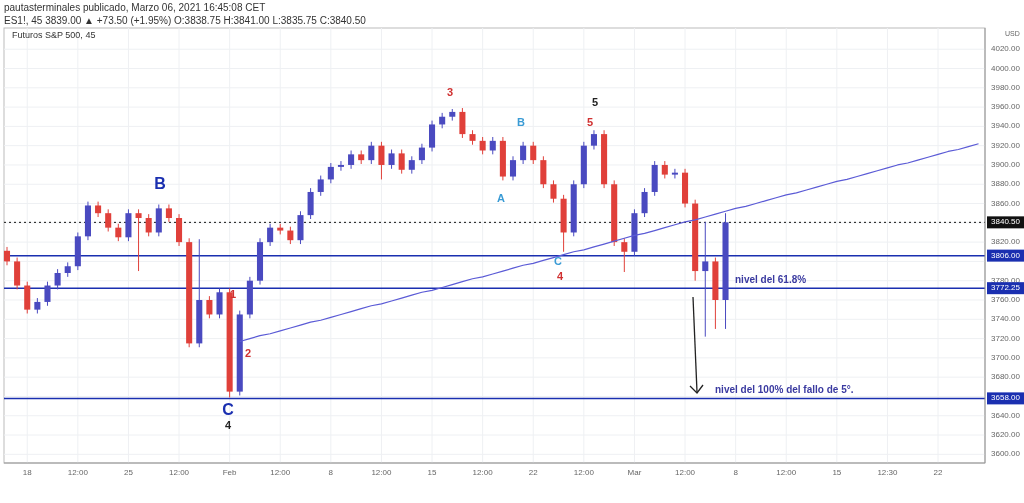 The image size is (1024, 503). What do you see at coordinates (1006, 288) in the screenshot?
I see `ref-line-label: 3772.25` at bounding box center [1006, 288].